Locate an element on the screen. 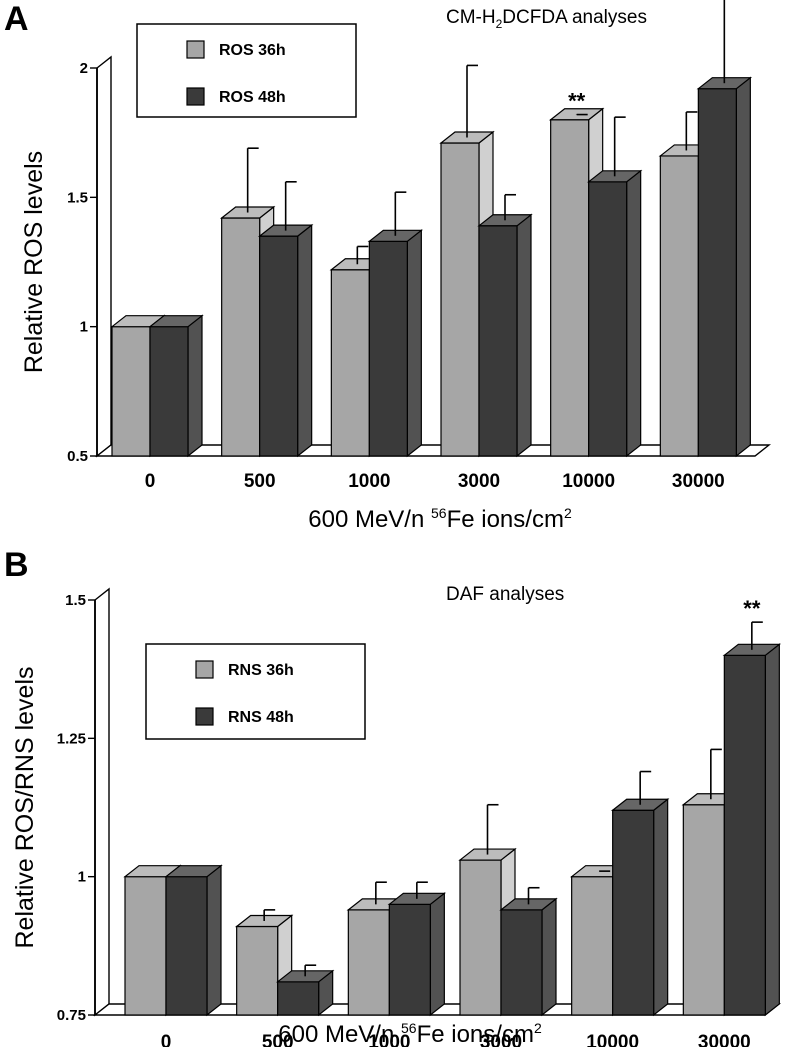 Image resolution: width=792 pixels, height=1047 pixels. chart-title: CM-H2DCFDA analyses is located at coordinates (546, 19).